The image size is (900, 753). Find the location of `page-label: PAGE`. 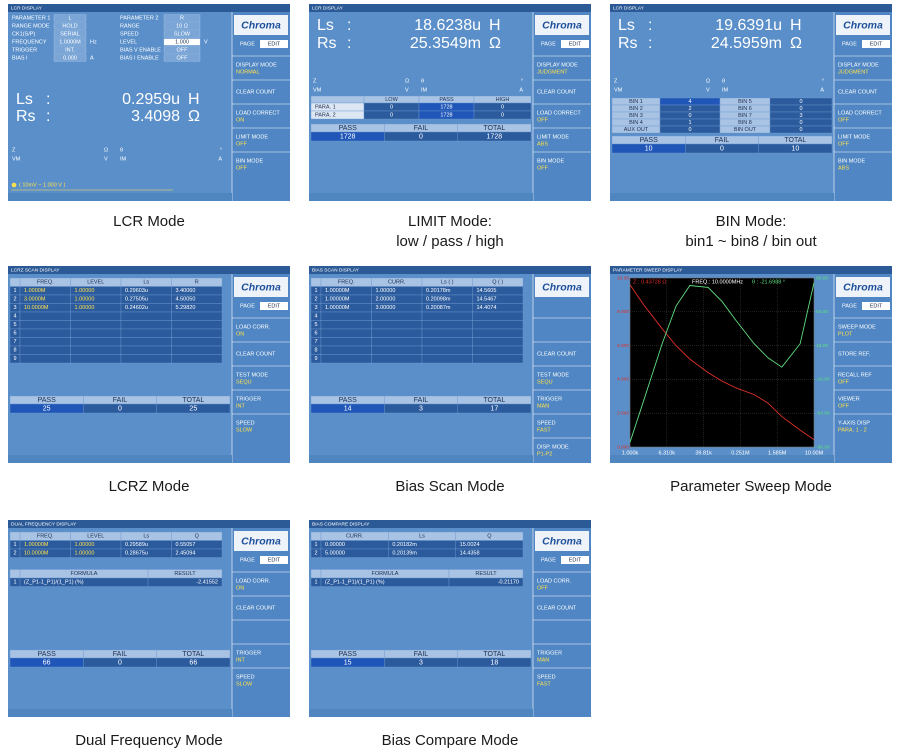

page-label: PAGE is located at coordinates (548, 44).